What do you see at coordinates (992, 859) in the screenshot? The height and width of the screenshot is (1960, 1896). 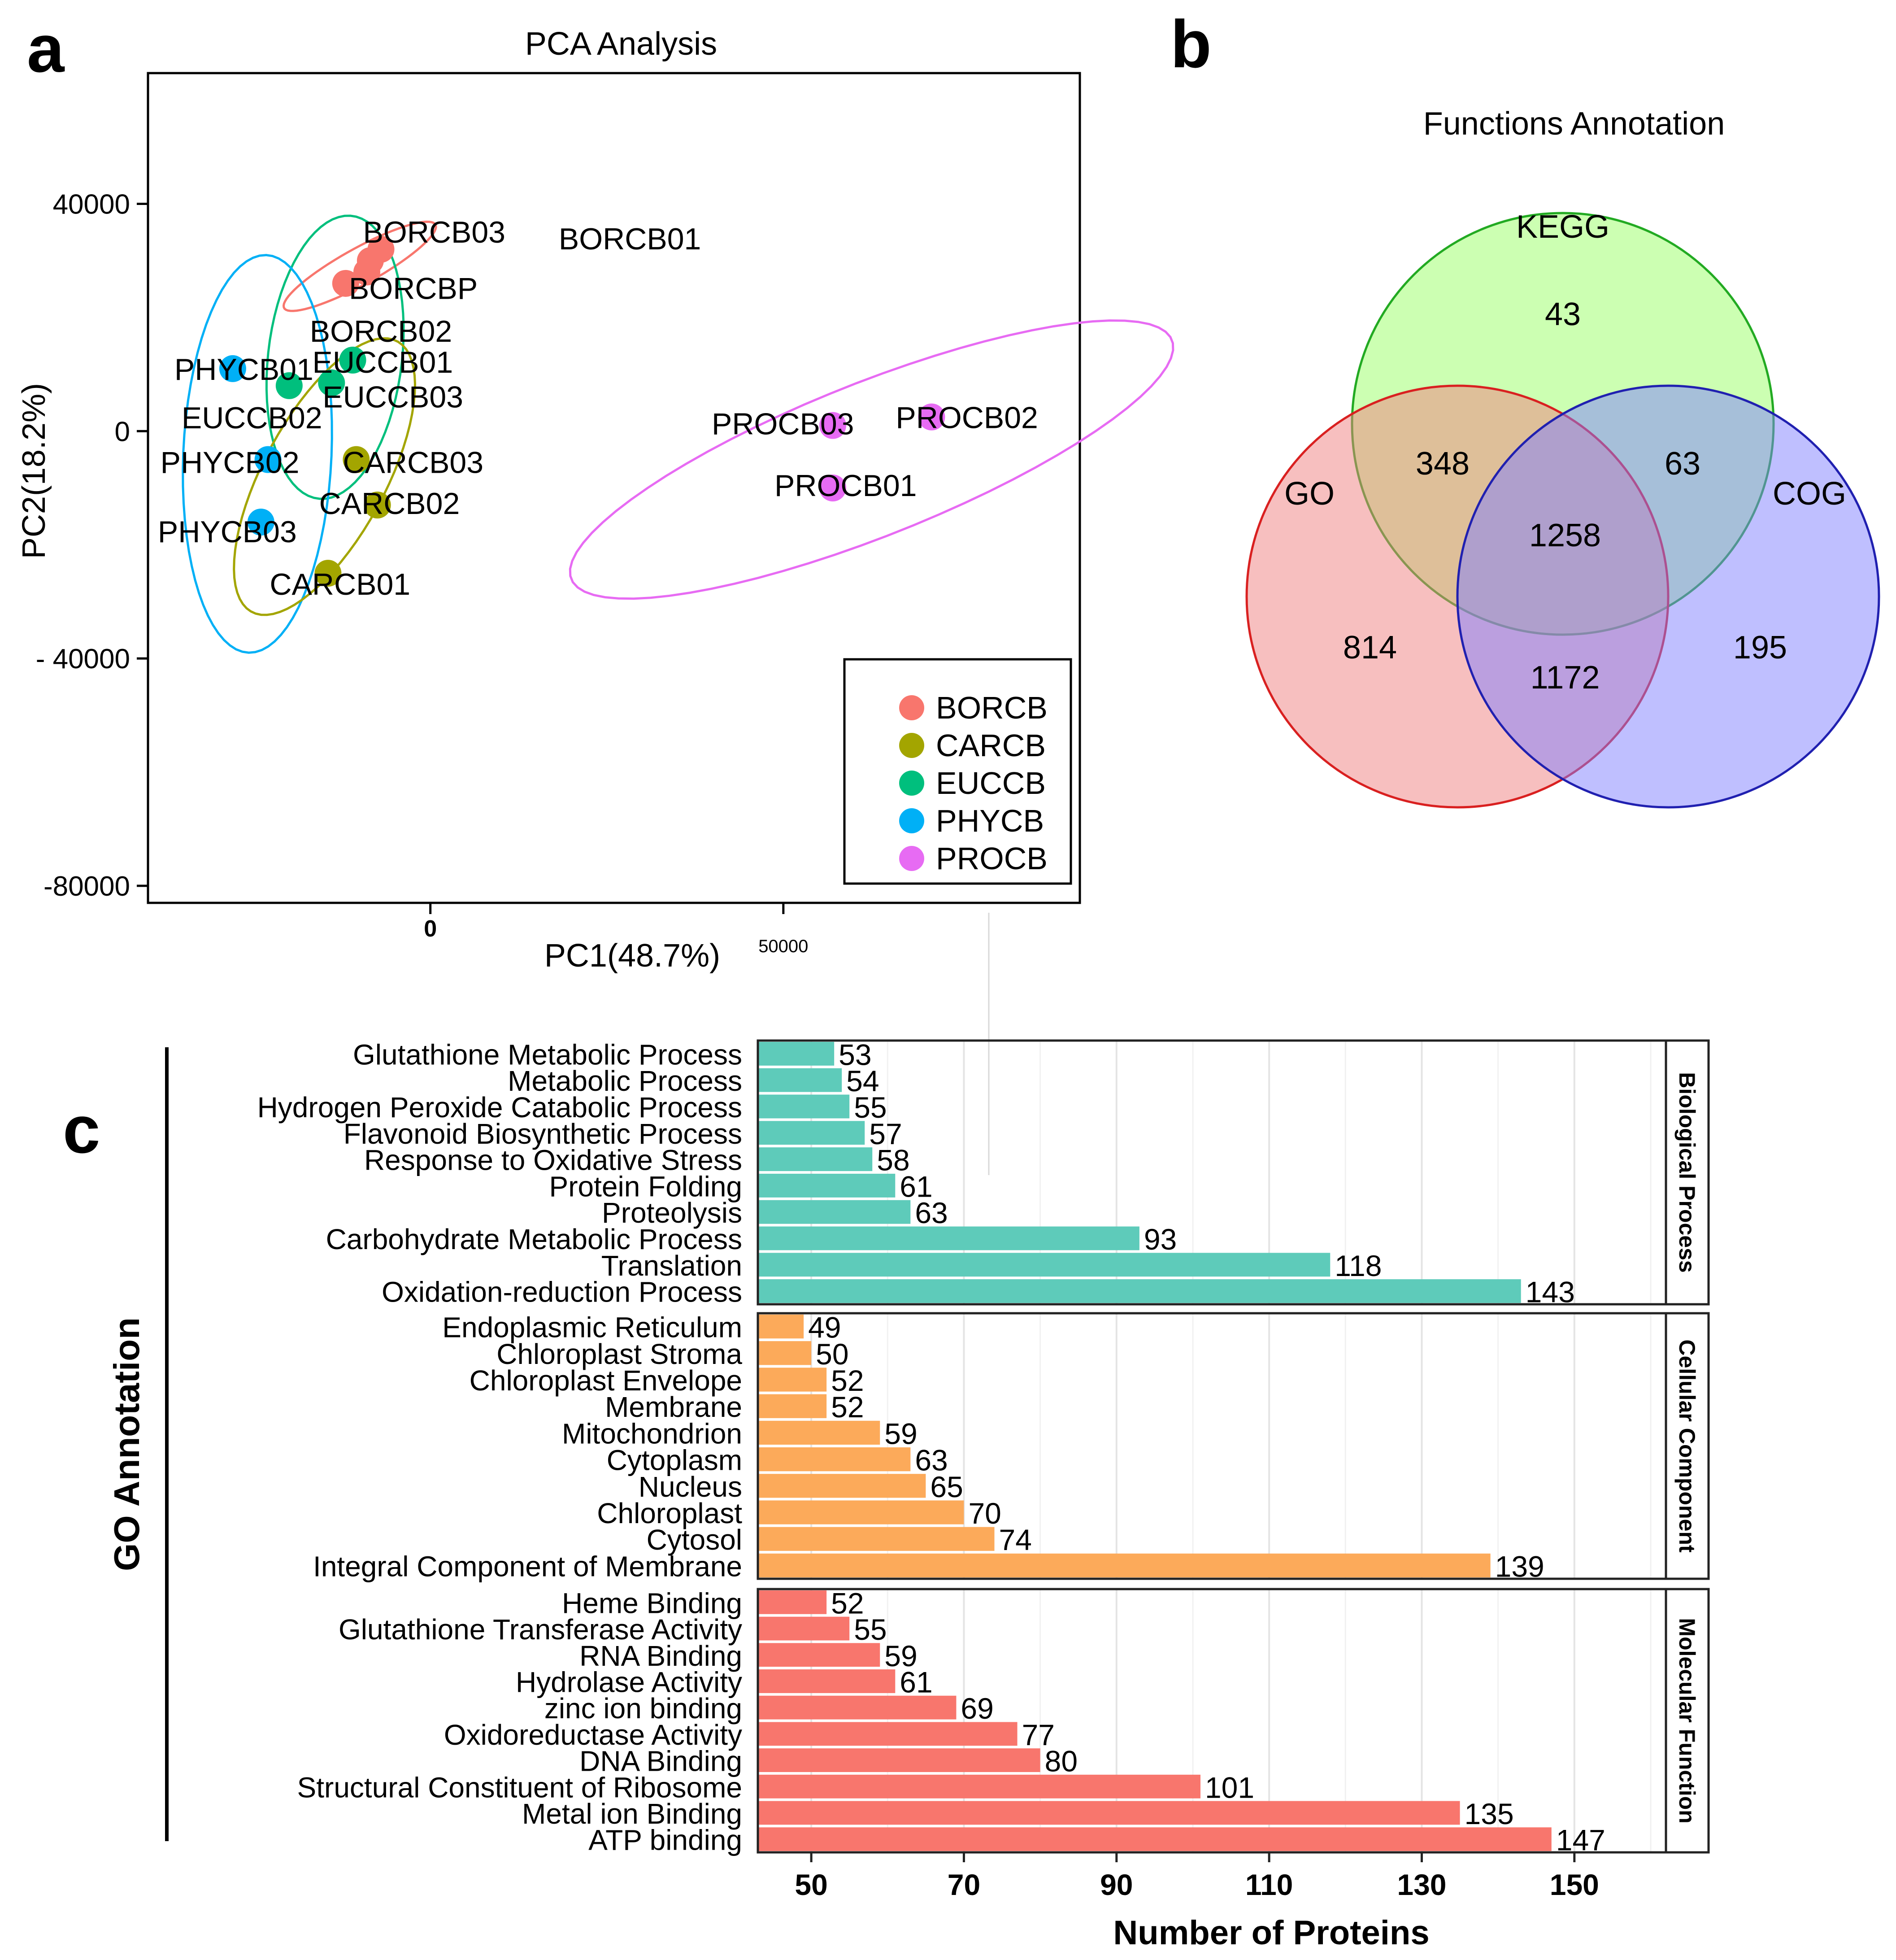 I see `legend-label-procb: PROCB` at bounding box center [992, 859].